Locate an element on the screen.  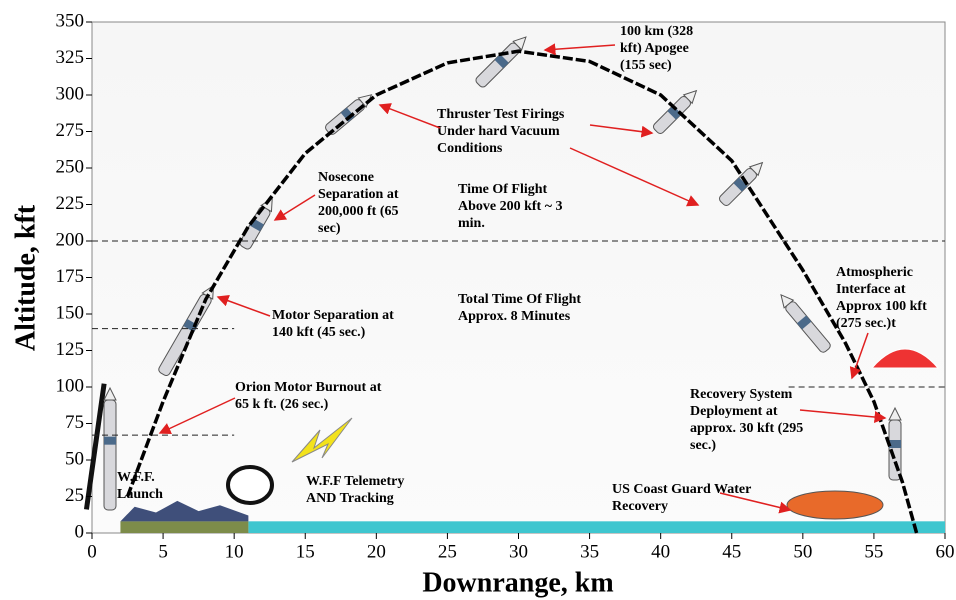
x-tick-label: 45 is located at coordinates (731, 551).